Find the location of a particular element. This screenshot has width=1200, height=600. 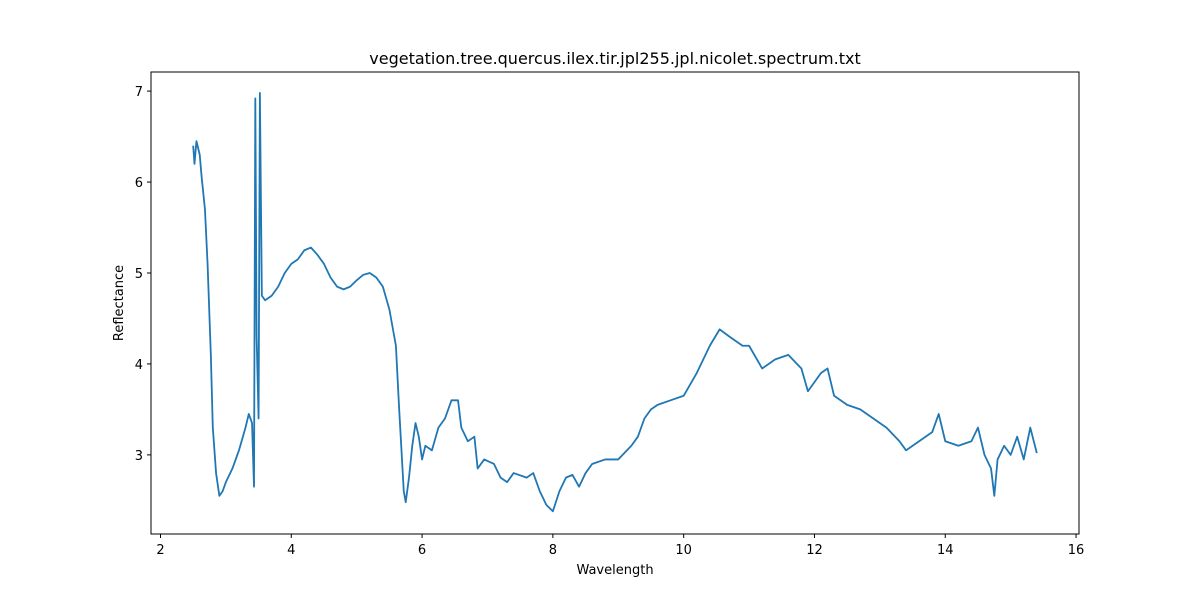

x-tick-label: 14 is located at coordinates (945, 550).